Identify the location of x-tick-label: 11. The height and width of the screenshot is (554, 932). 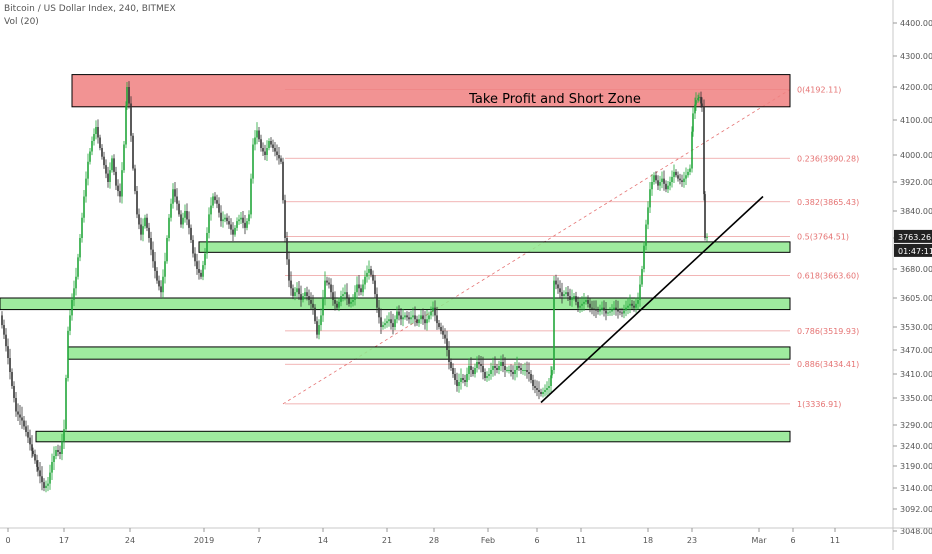
(835, 540).